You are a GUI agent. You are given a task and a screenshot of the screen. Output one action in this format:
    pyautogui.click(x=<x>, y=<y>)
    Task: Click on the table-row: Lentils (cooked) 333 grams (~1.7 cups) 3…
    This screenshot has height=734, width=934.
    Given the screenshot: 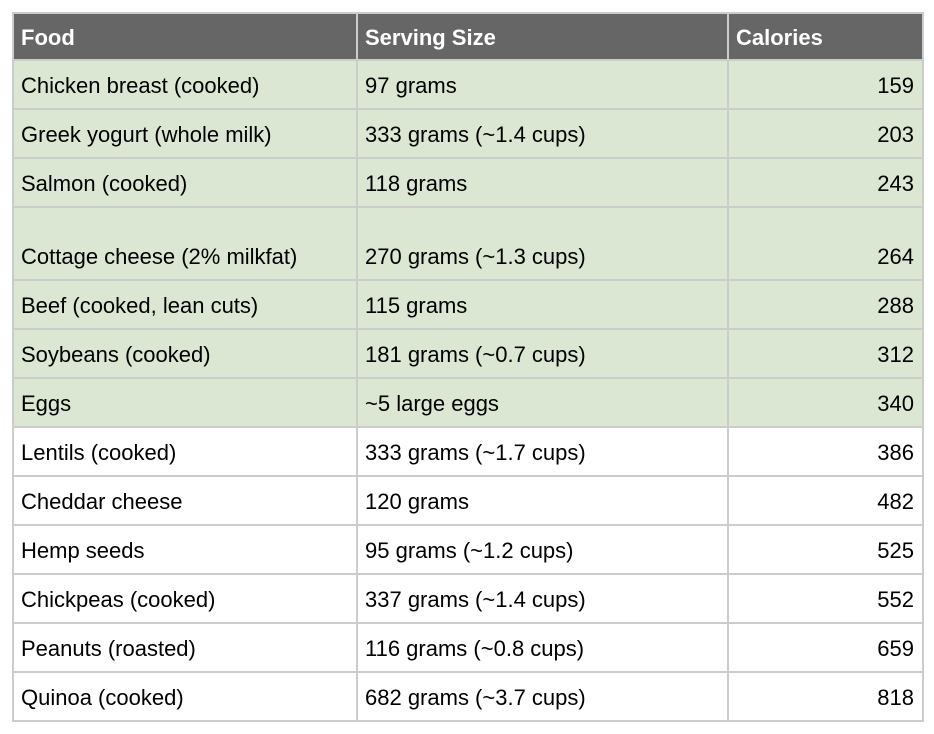 What is the action you would take?
    pyautogui.click(x=468, y=451)
    